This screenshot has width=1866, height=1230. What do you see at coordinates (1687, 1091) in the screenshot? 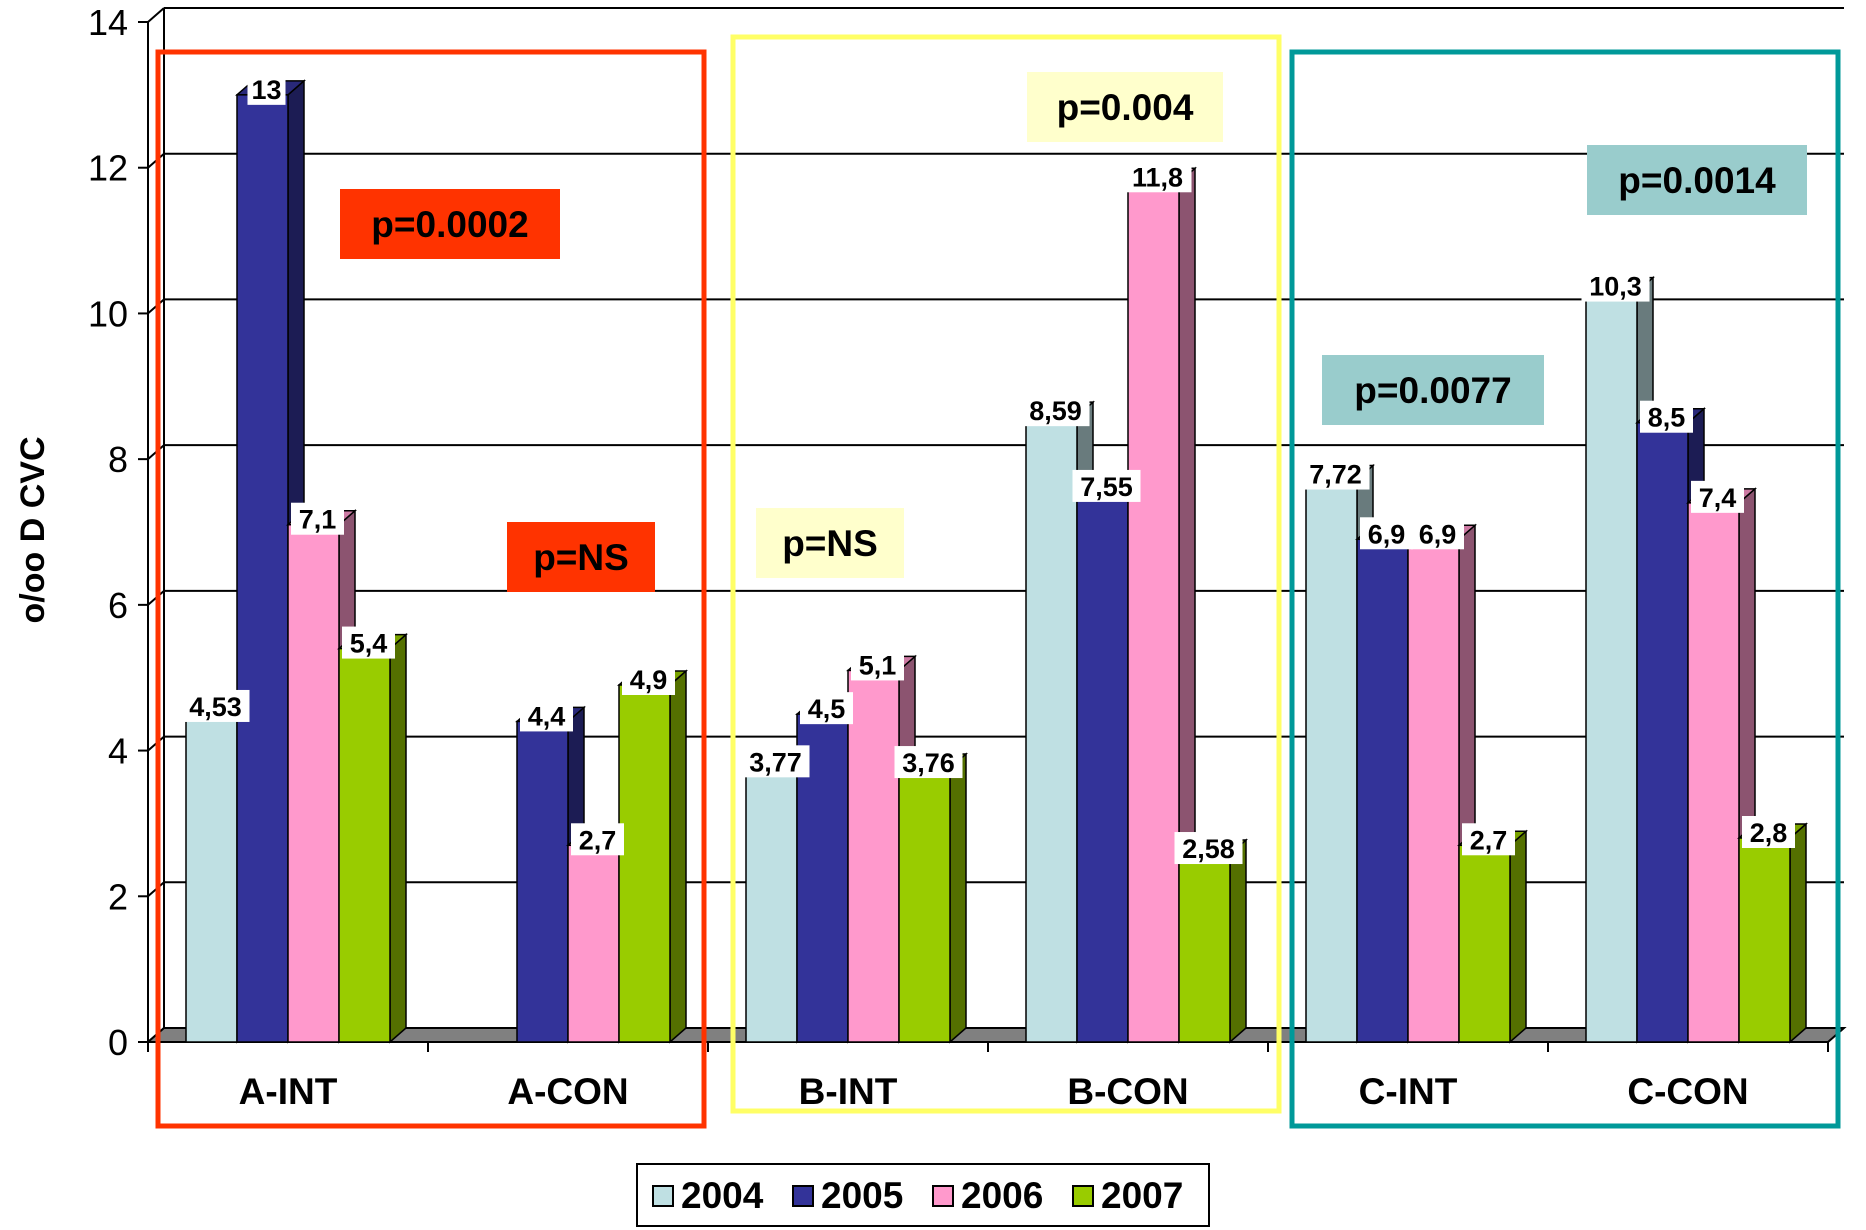
I see `x-category-label: C-CON` at bounding box center [1687, 1091].